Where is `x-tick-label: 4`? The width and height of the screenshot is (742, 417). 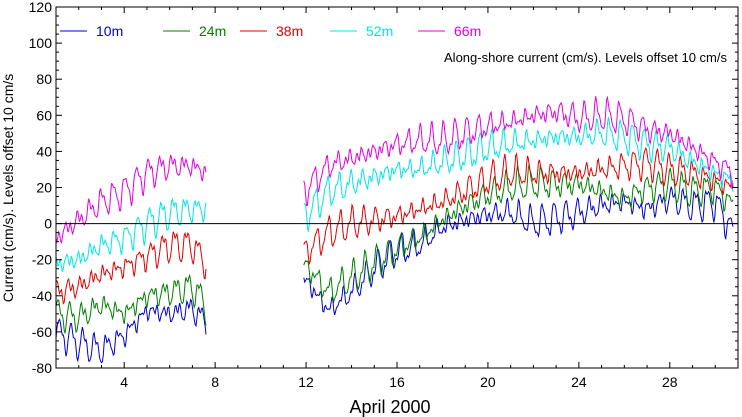 x-tick-label: 4 is located at coordinates (124, 382).